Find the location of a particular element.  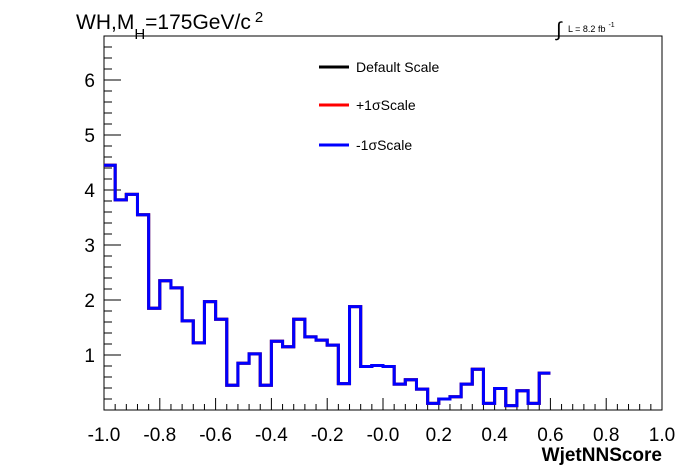

x-tick-label: 0.8 is located at coordinates (606, 435).